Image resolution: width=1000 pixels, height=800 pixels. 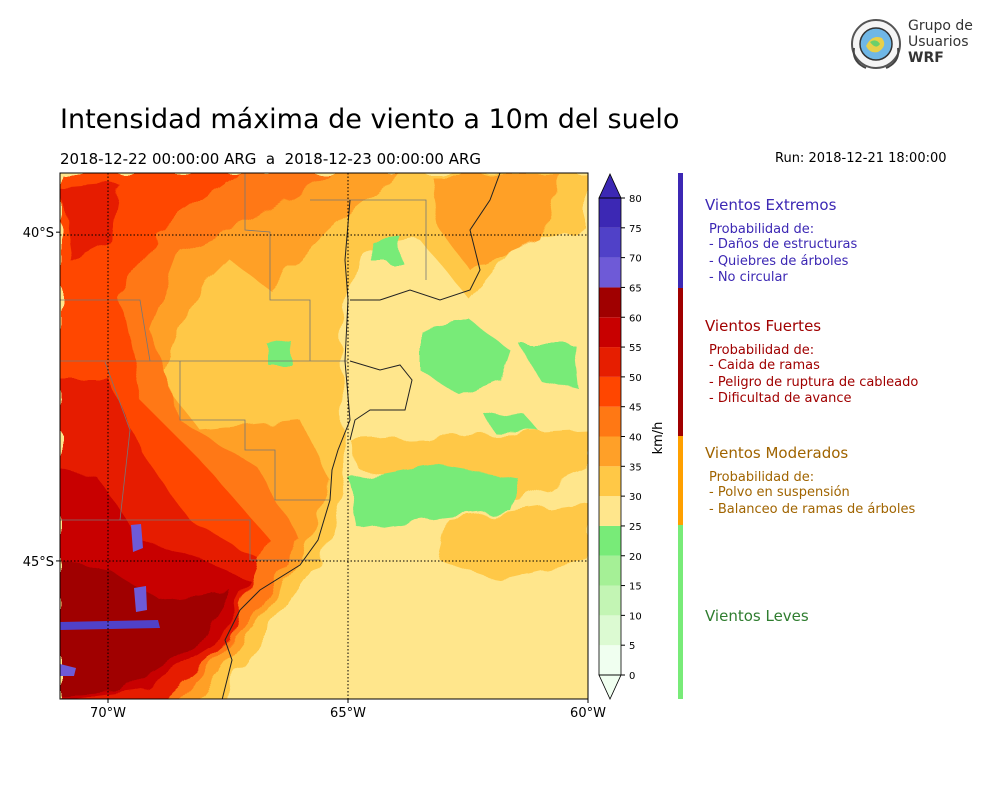 I want to click on colorbar: 0 5 10 15 20 25 30 35 40 45 50 55 60 65 70 75 80 km/h, so click(x=632, y=436).